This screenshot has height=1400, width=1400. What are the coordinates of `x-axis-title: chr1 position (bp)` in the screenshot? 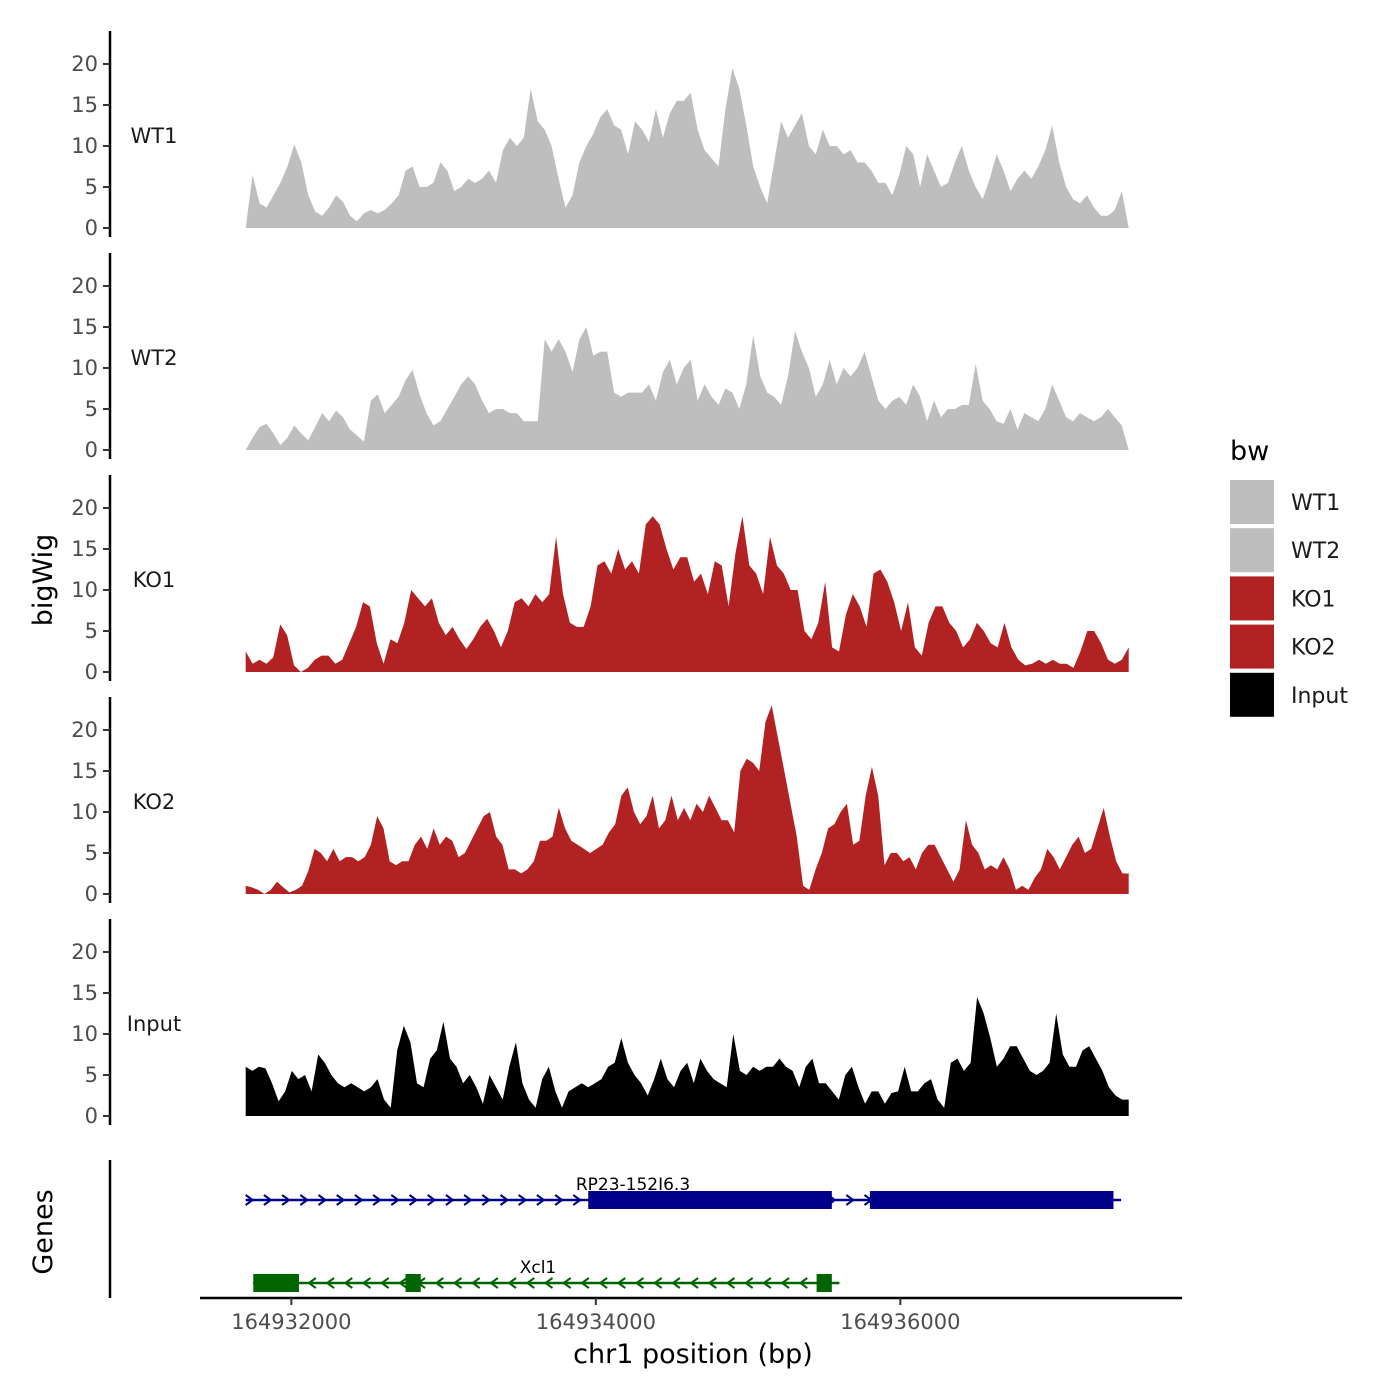 It's located at (693, 1354).